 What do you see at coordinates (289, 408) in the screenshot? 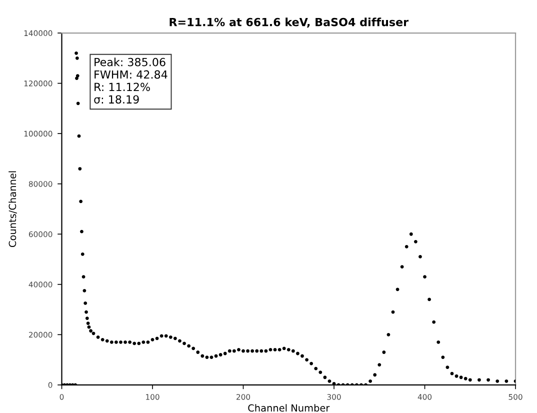
I see `x-axis-title: Channel Number` at bounding box center [289, 408].